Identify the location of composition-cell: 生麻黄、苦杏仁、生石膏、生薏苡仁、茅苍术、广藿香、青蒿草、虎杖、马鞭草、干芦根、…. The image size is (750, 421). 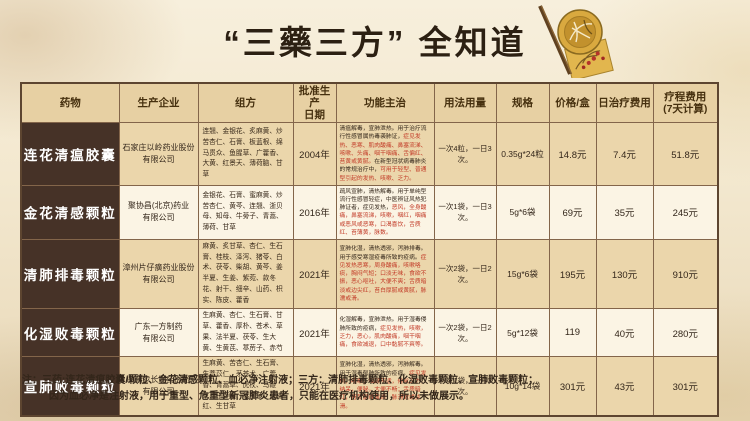
(245, 386).